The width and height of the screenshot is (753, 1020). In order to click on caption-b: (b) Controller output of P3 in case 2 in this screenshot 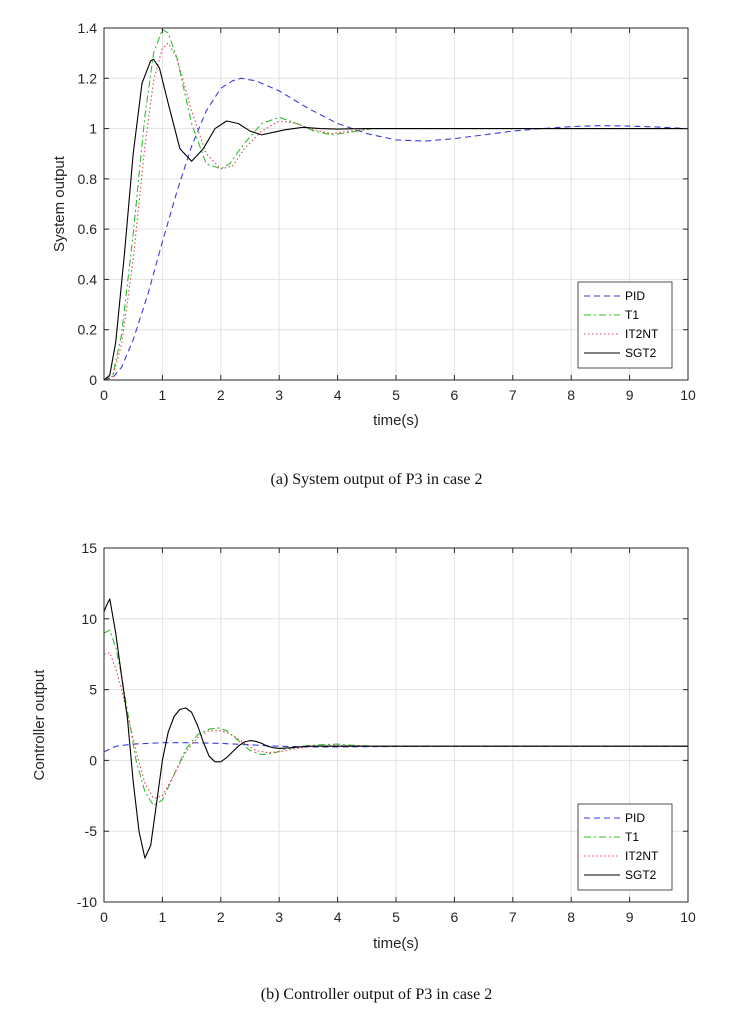, I will do `click(376, 994)`.